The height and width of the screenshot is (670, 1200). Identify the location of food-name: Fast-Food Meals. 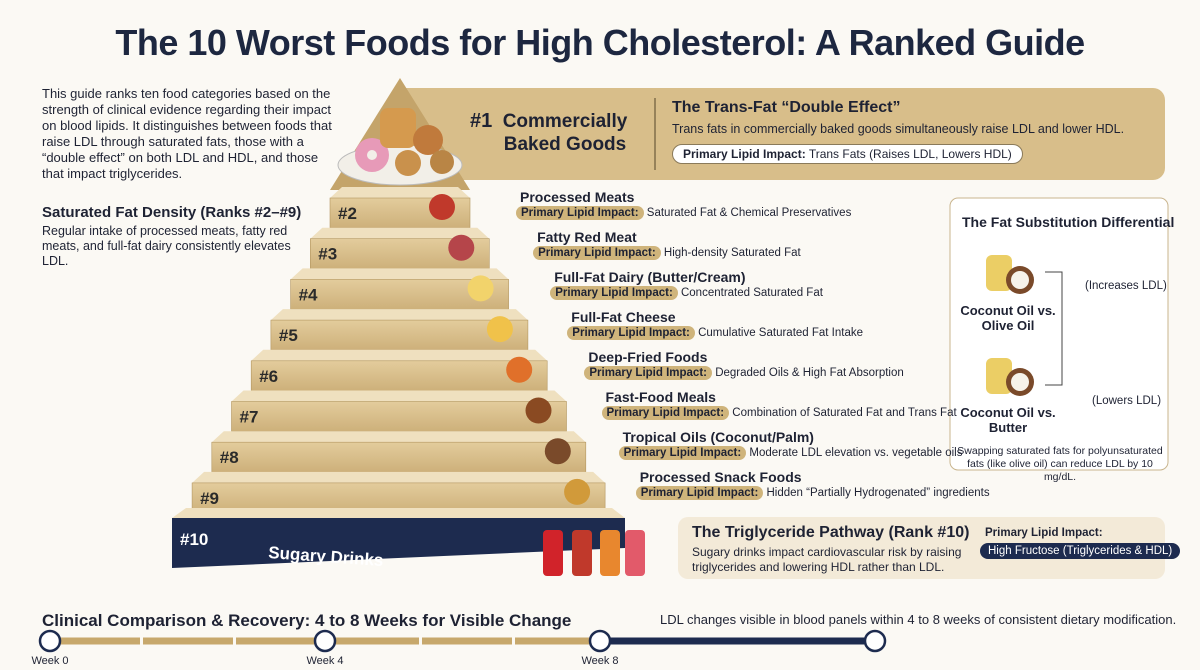
(660, 397).